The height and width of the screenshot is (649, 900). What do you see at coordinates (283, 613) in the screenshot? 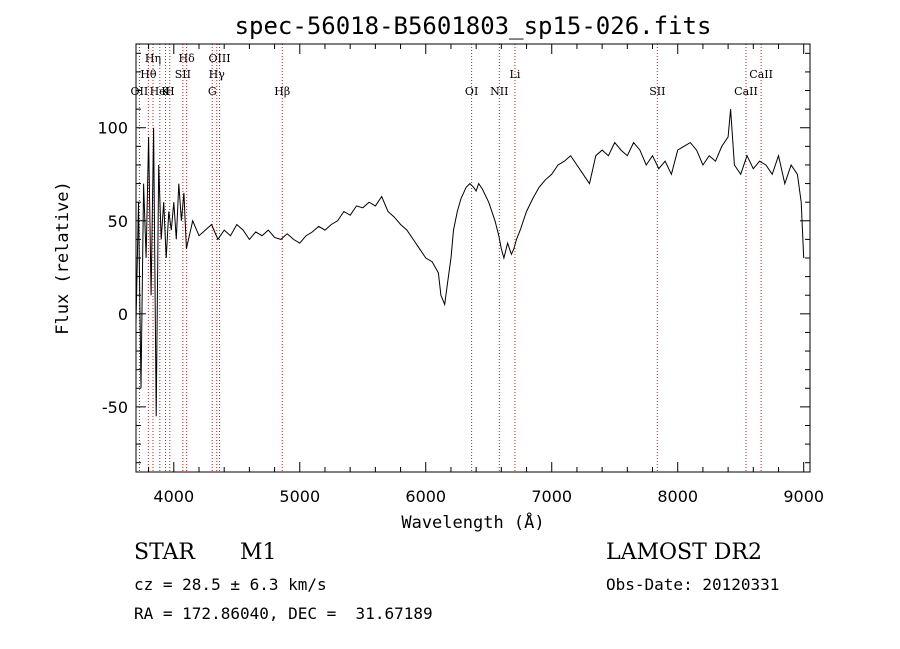
I see `coordinates-text: RA = 172.86040, DEC = 31.67189` at bounding box center [283, 613].